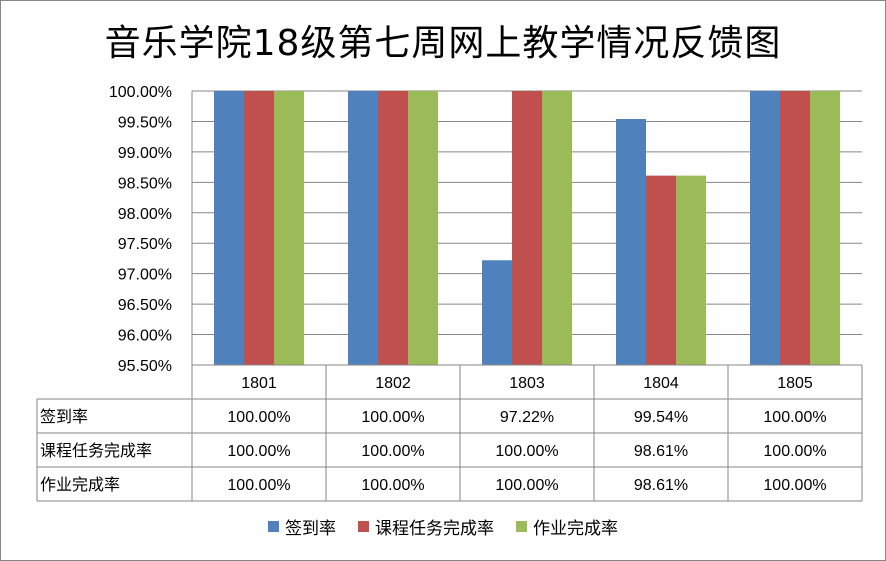 This screenshot has width=886, height=561. What do you see at coordinates (575, 529) in the screenshot?
I see `legend-label: 作业完成率` at bounding box center [575, 529].